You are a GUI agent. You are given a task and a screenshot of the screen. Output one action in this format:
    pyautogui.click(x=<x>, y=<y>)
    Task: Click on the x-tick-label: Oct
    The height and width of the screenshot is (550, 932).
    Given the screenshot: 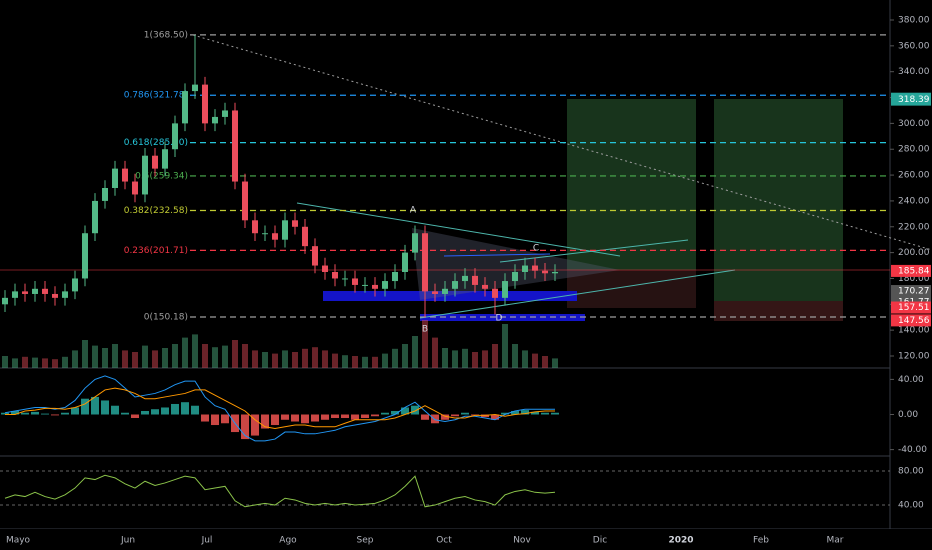 What is the action you would take?
    pyautogui.click(x=444, y=541)
    